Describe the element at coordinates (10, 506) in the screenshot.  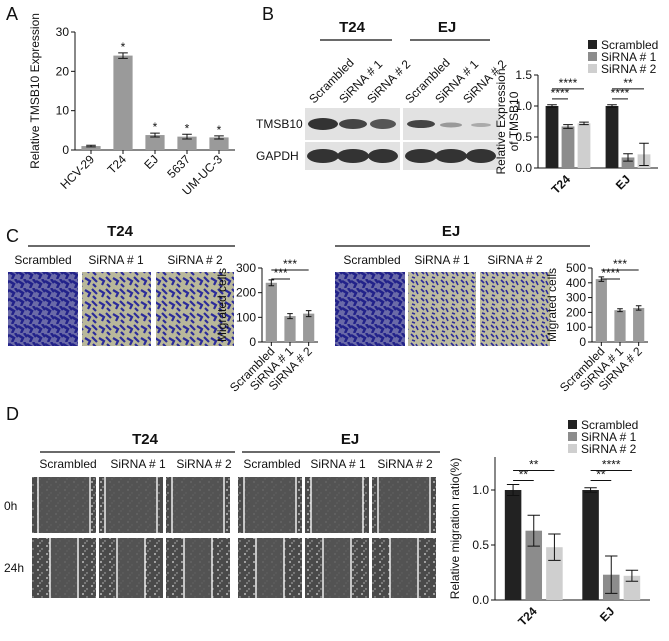
I see `time-label: 0h` at that location.